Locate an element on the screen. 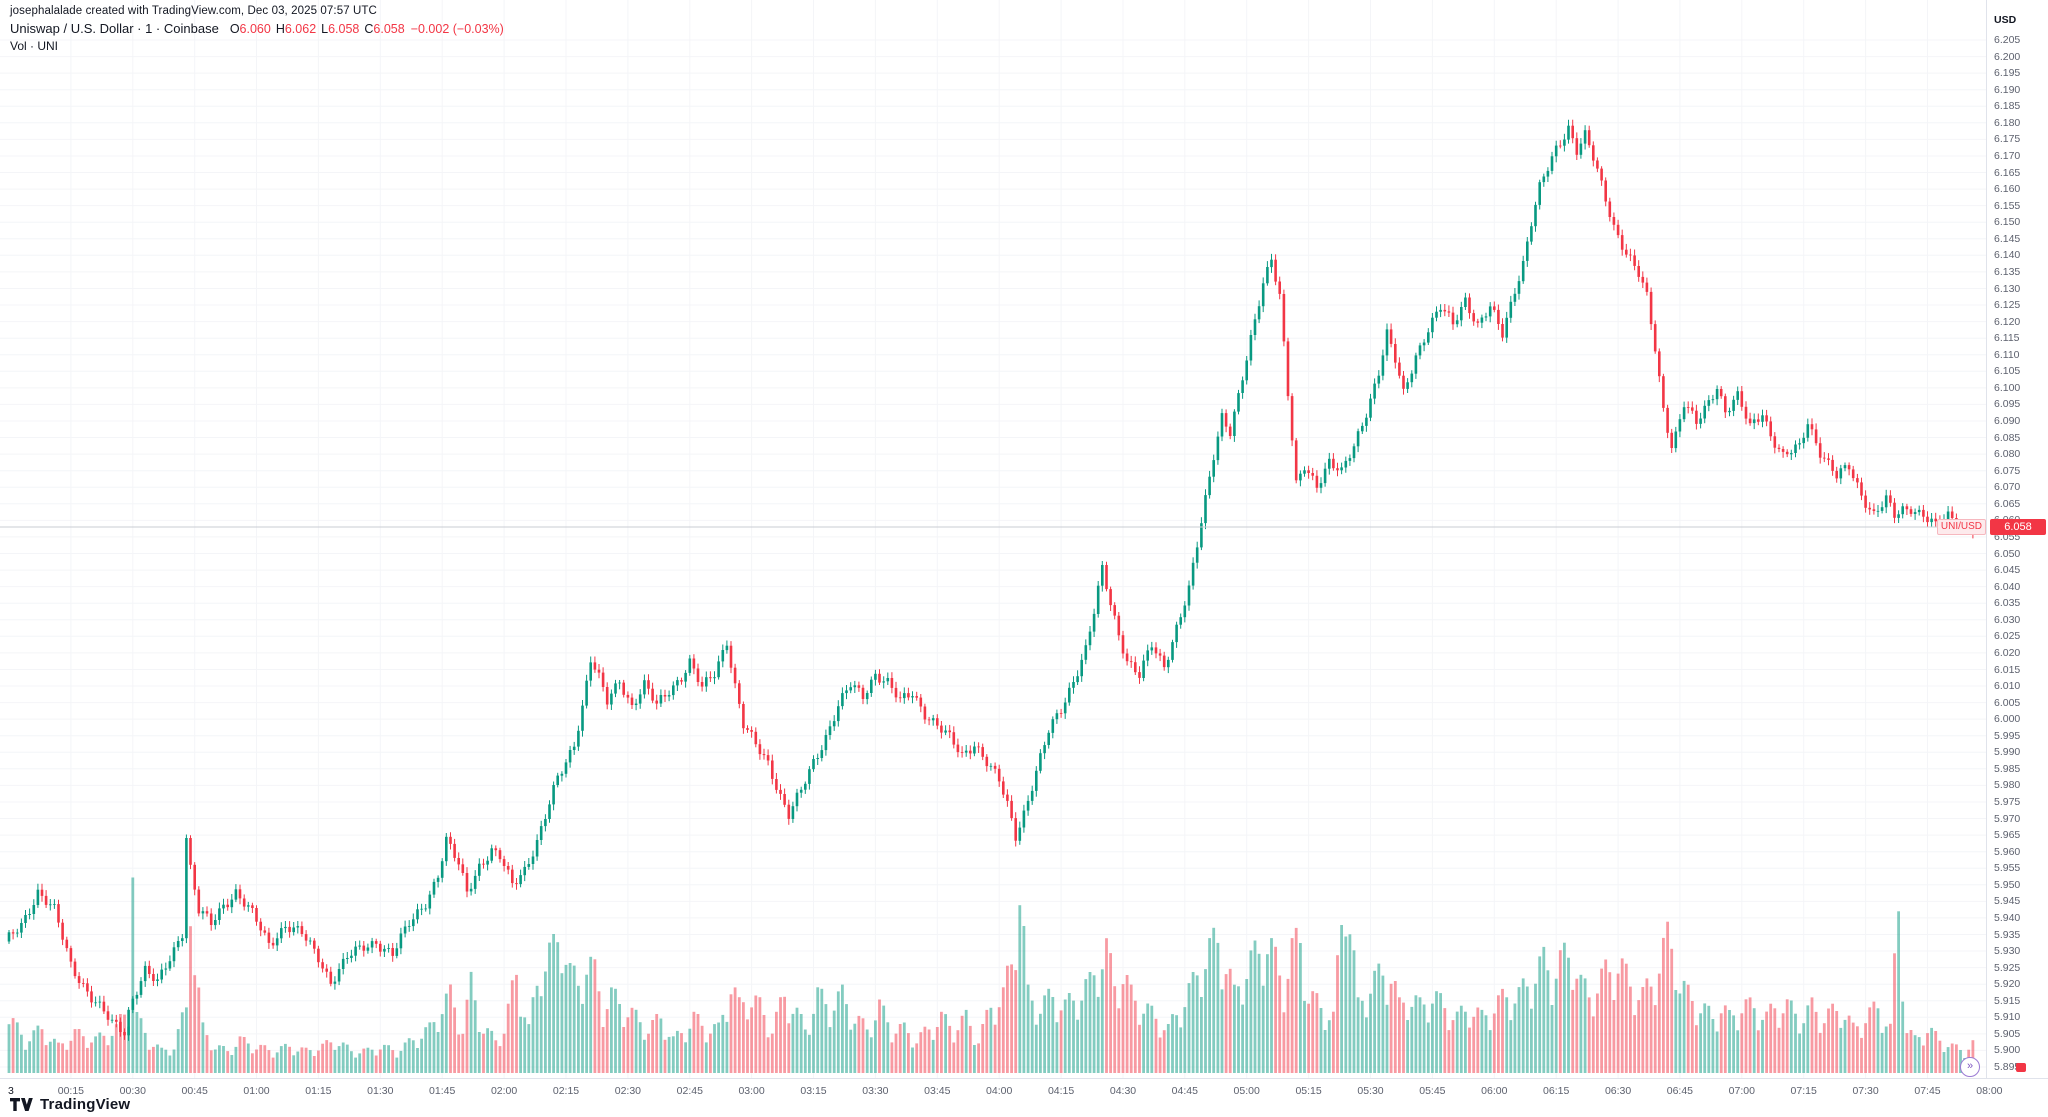 The width and height of the screenshot is (2048, 1117). price-tick-label: 6.145 is located at coordinates (2007, 238).